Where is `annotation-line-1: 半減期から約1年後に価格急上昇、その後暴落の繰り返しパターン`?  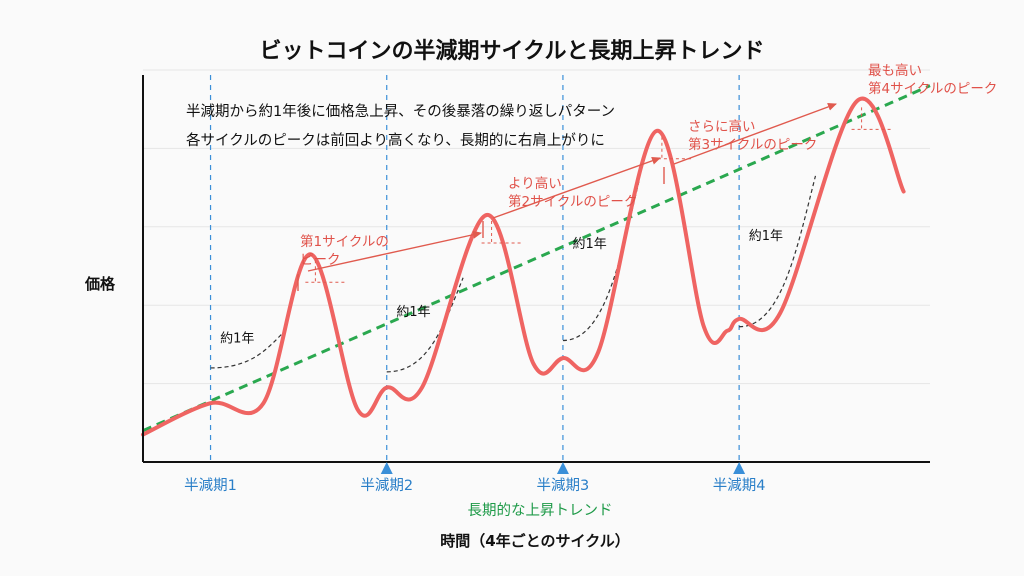
annotation-line-1: 半減期から約1年後に価格急上昇、その後暴落の繰り返しパターン is located at coordinates (400, 111).